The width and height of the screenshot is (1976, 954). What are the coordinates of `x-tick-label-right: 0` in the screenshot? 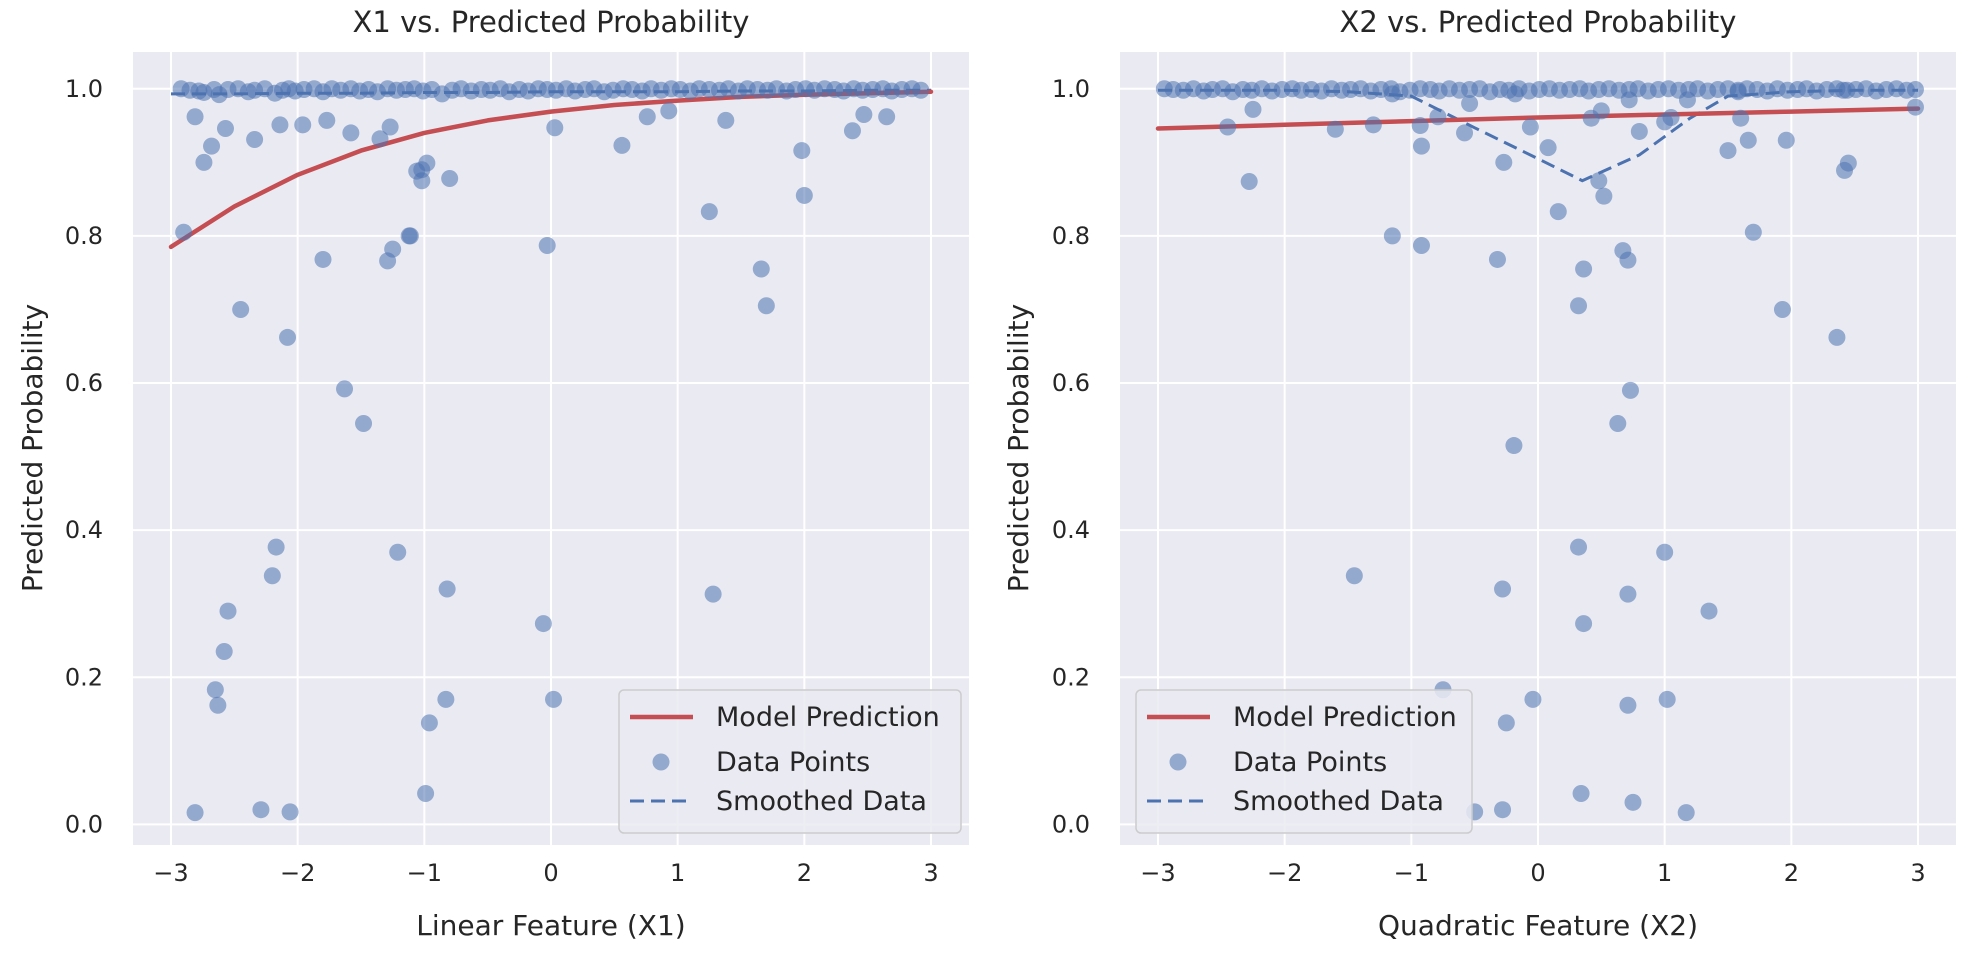 It's located at (1537, 873).